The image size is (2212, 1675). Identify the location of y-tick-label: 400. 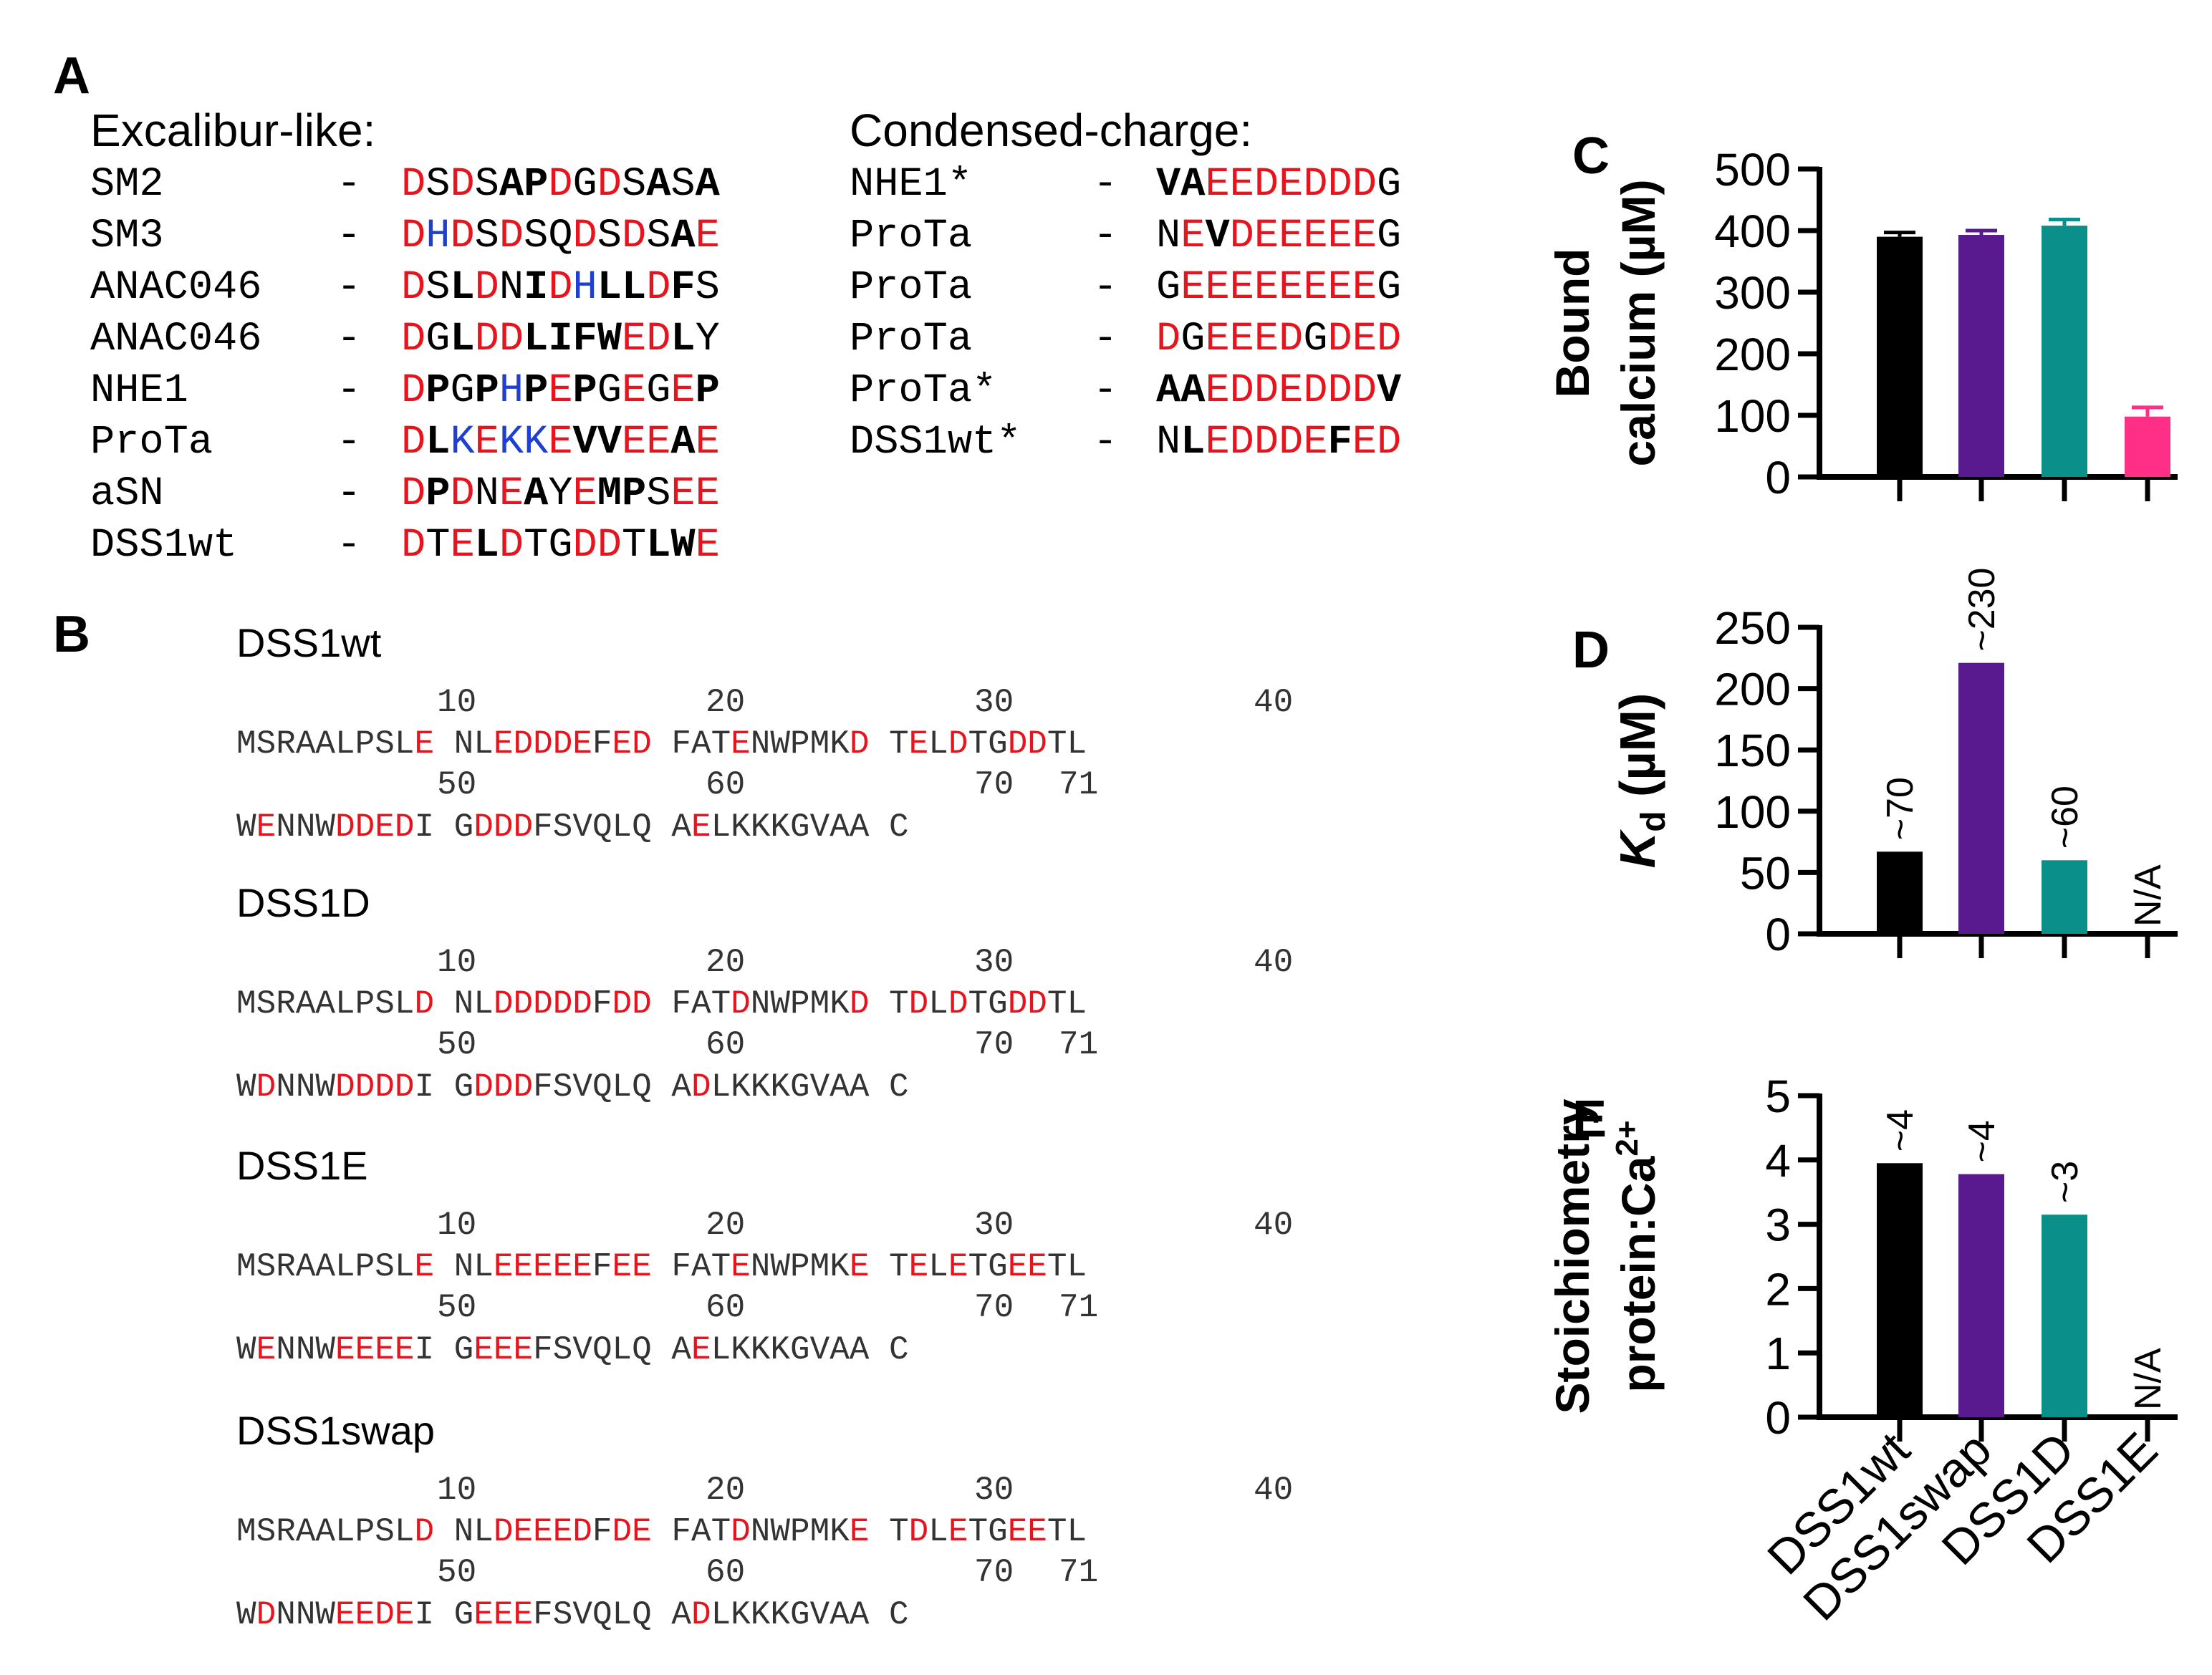
(1752, 231).